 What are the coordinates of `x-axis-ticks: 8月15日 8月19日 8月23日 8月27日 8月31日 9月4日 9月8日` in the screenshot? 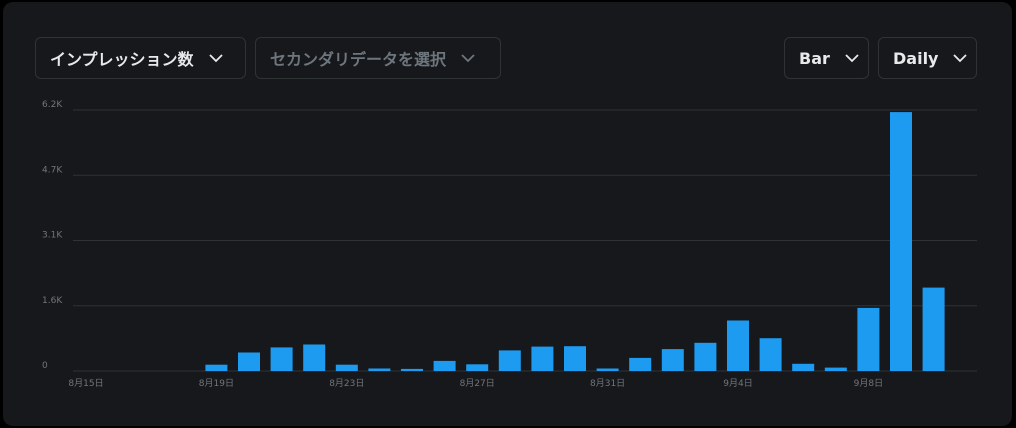 It's located at (475, 383).